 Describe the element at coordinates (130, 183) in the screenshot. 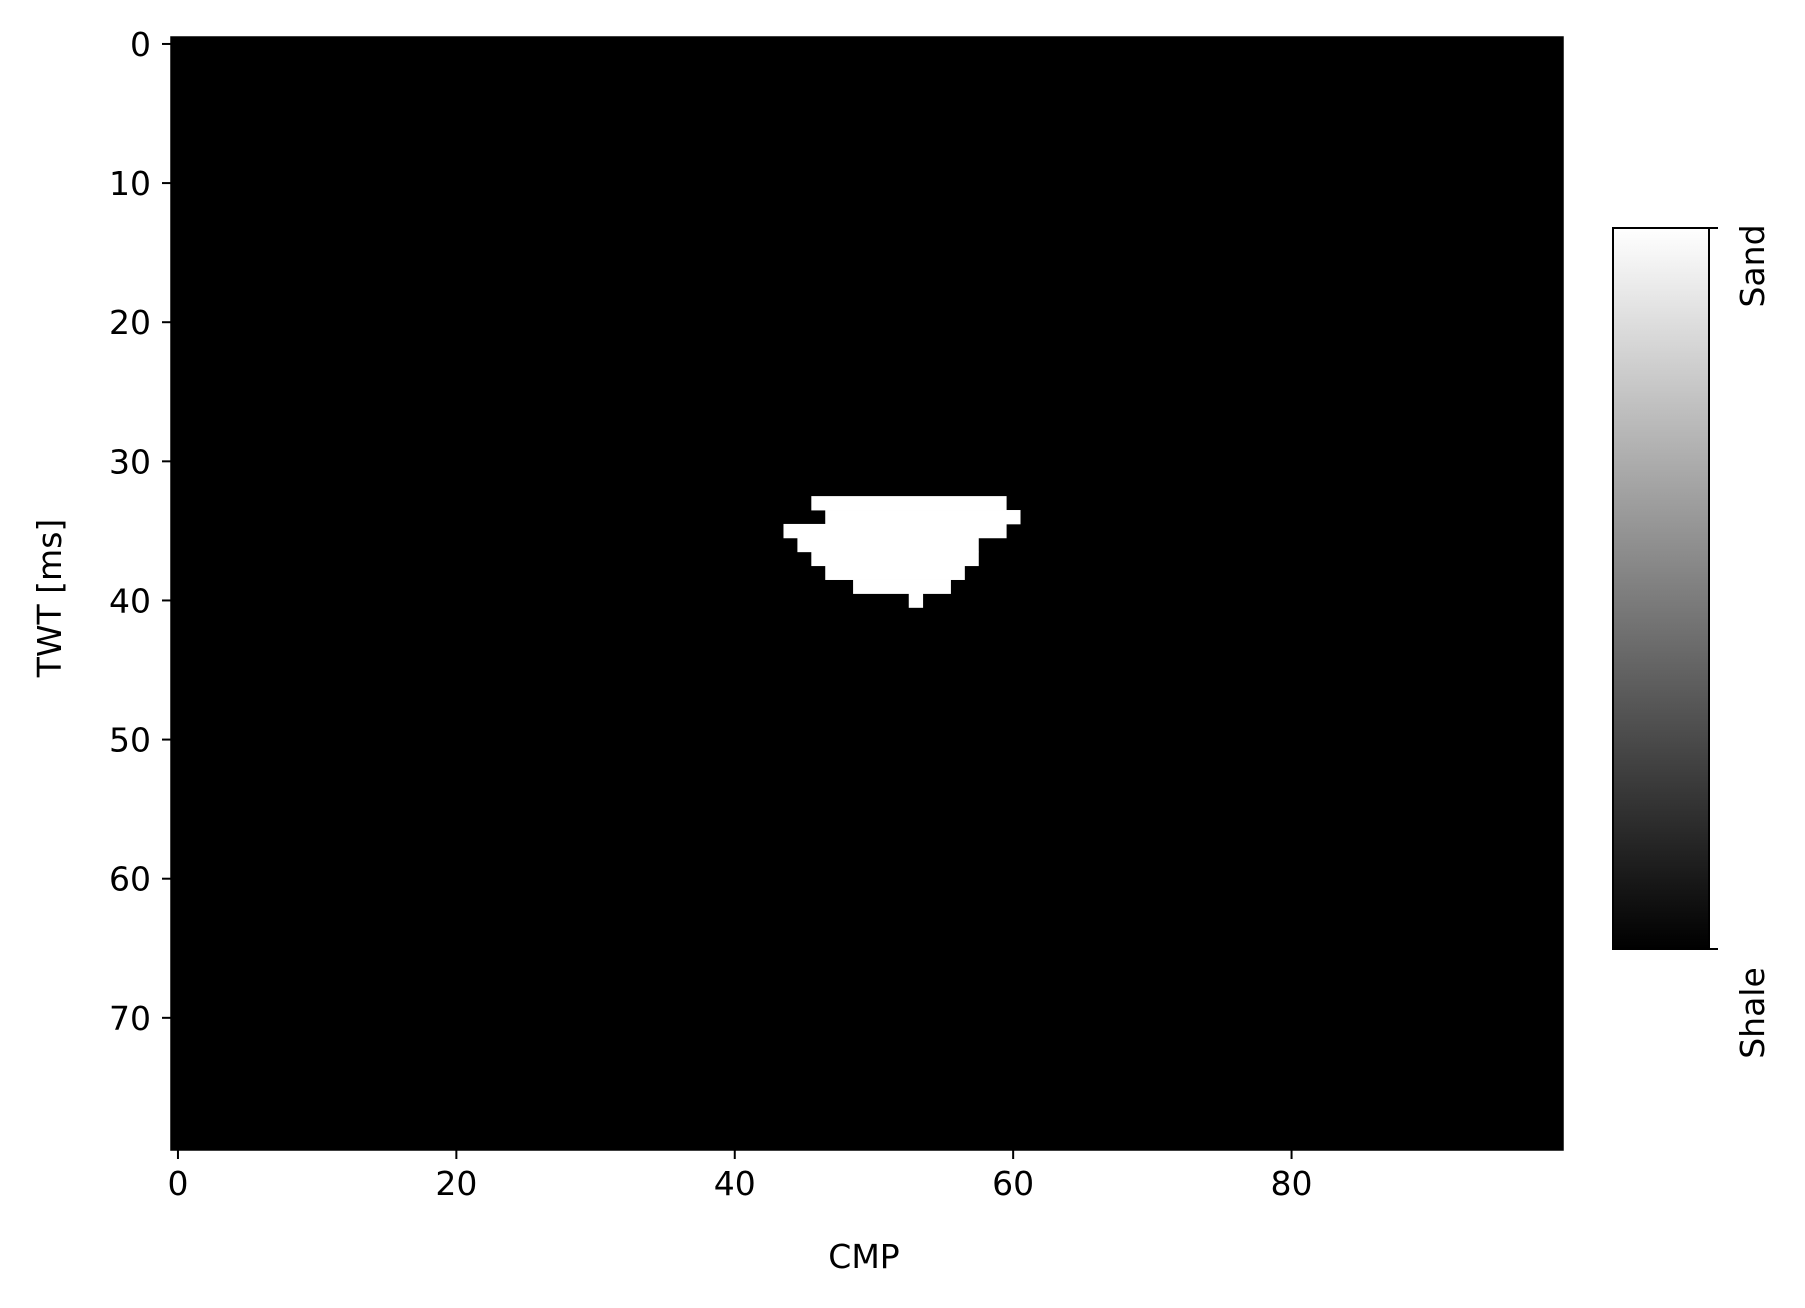

I see `y-tick-label: 10` at that location.